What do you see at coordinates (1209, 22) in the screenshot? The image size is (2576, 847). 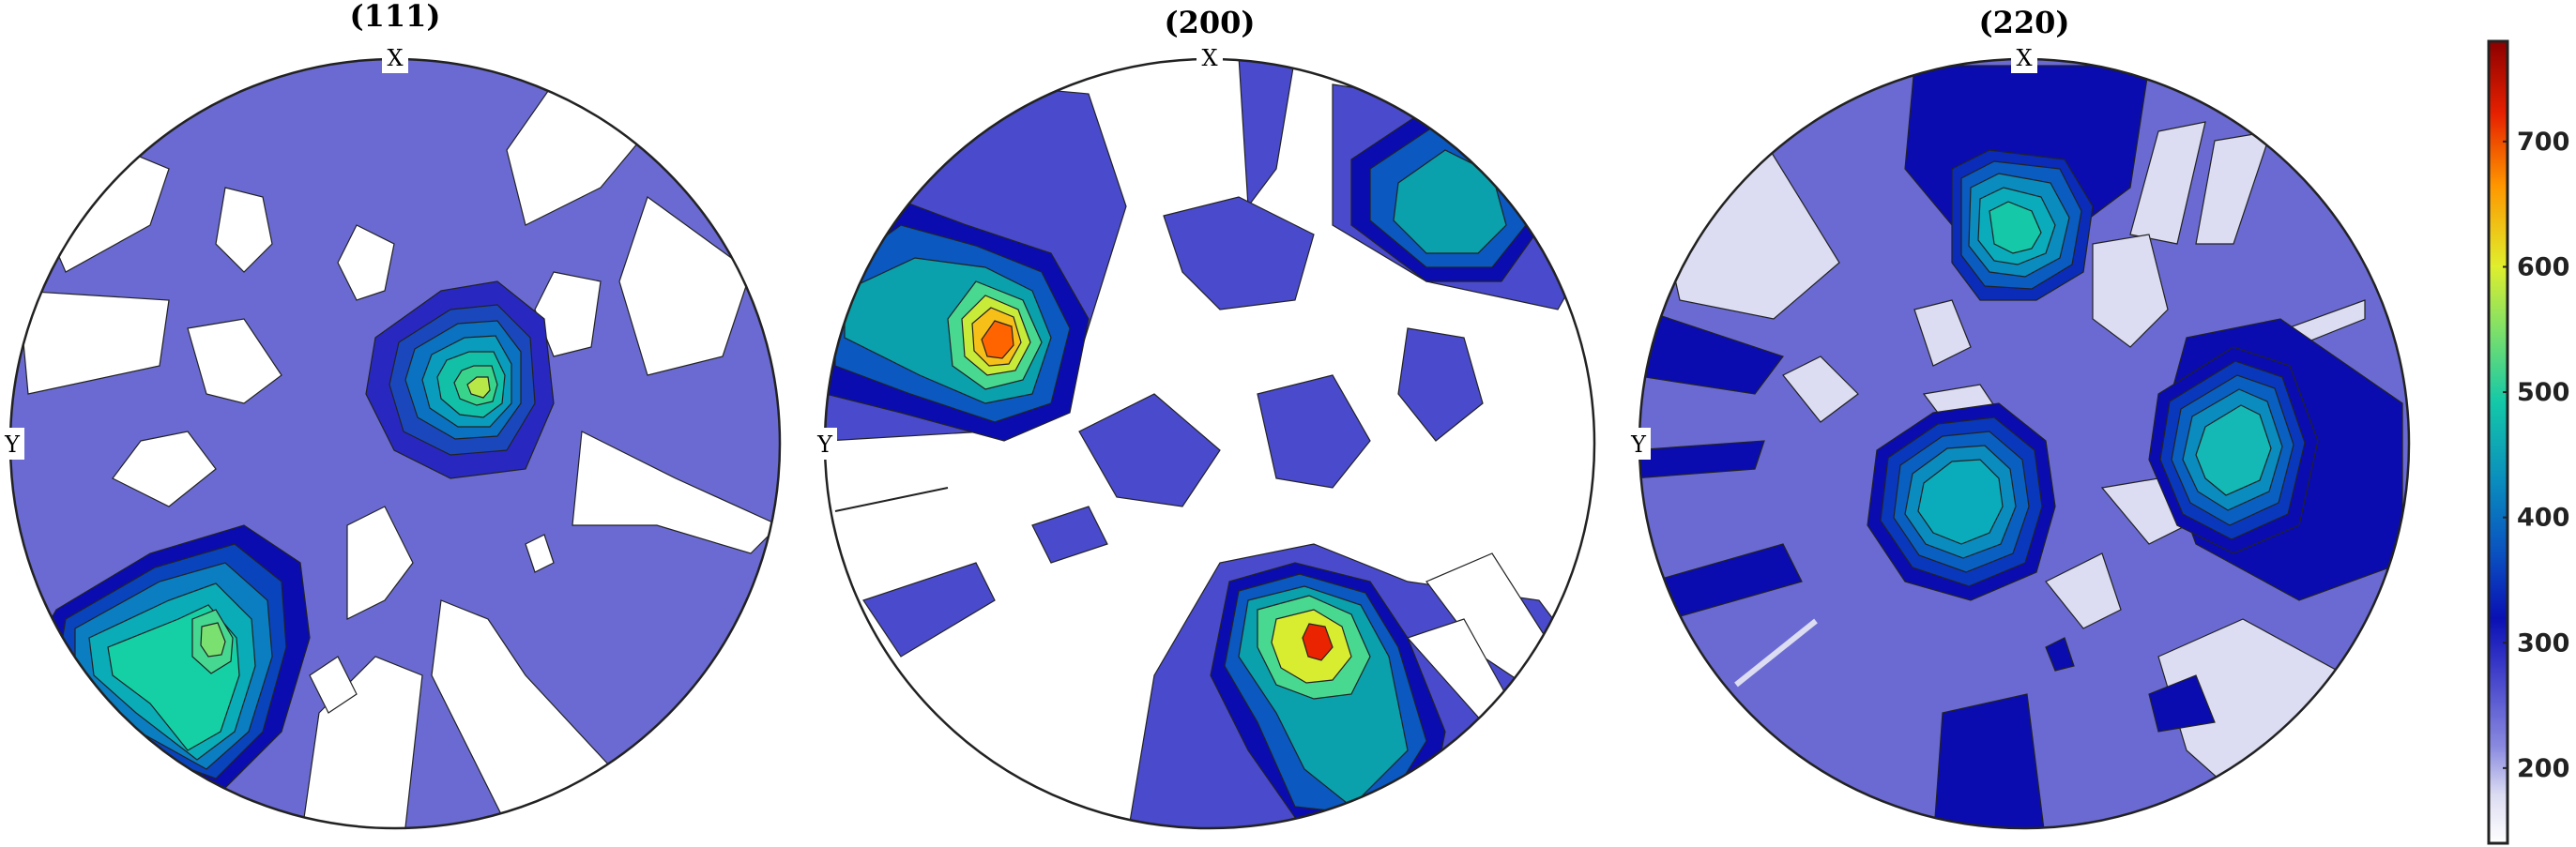 I see `panel-title: (200)` at bounding box center [1209, 22].